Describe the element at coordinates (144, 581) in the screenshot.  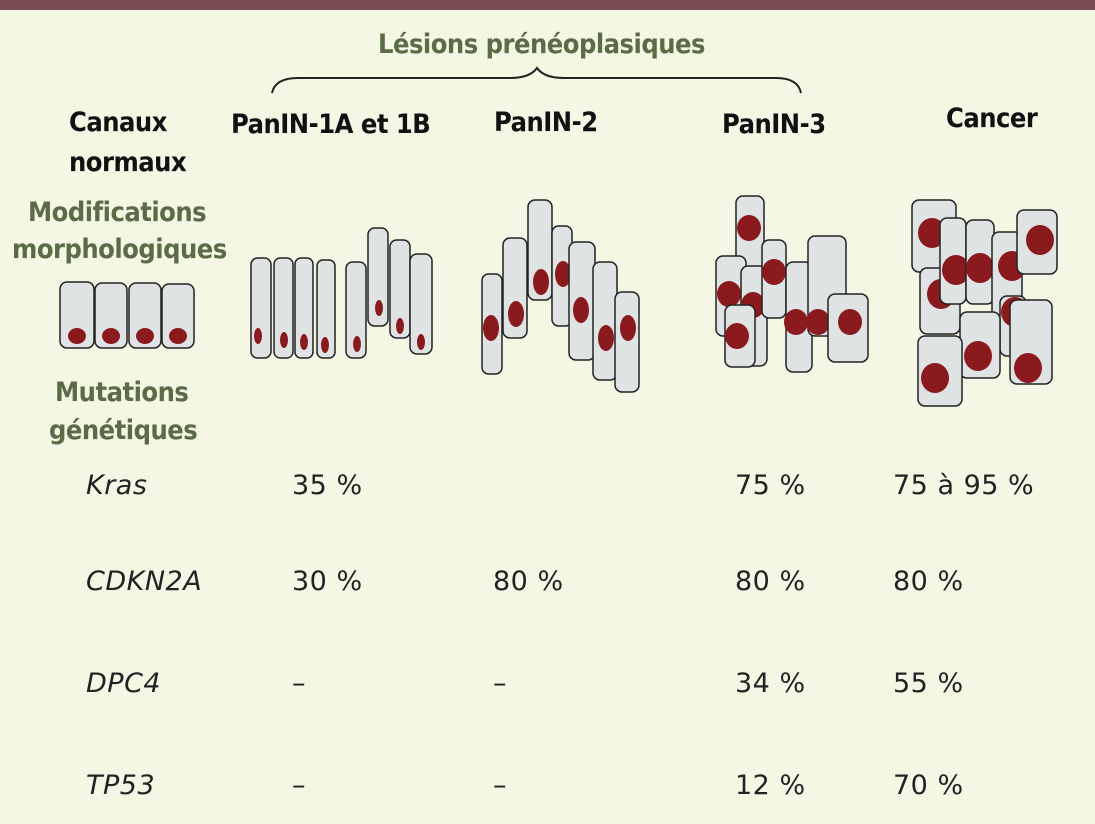
I see `gene-name: CDKN2A` at that location.